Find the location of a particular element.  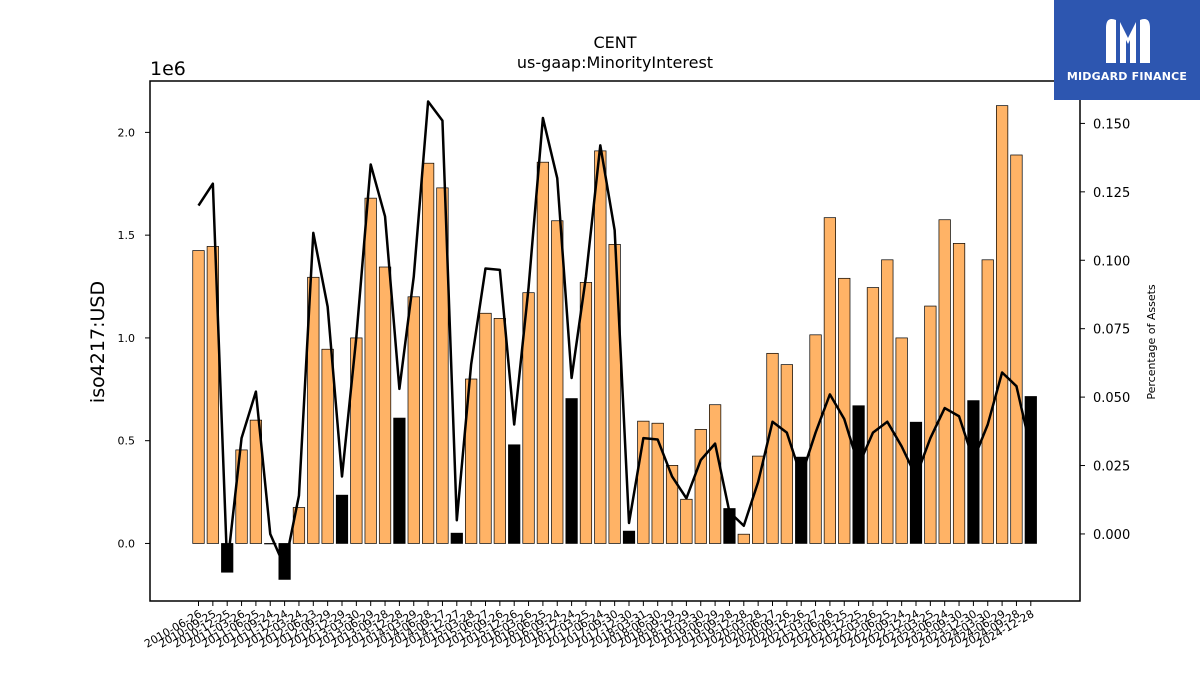

y2-tick-label: 0.100 is located at coordinates (1111, 261).